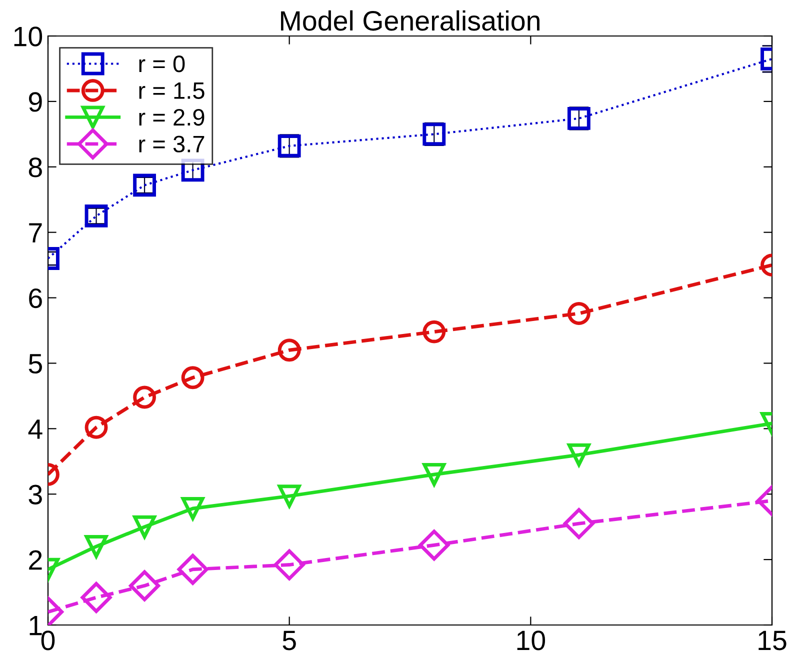 Image resolution: width=794 pixels, height=664 pixels. I want to click on y-tick-label: 5, so click(35, 364).